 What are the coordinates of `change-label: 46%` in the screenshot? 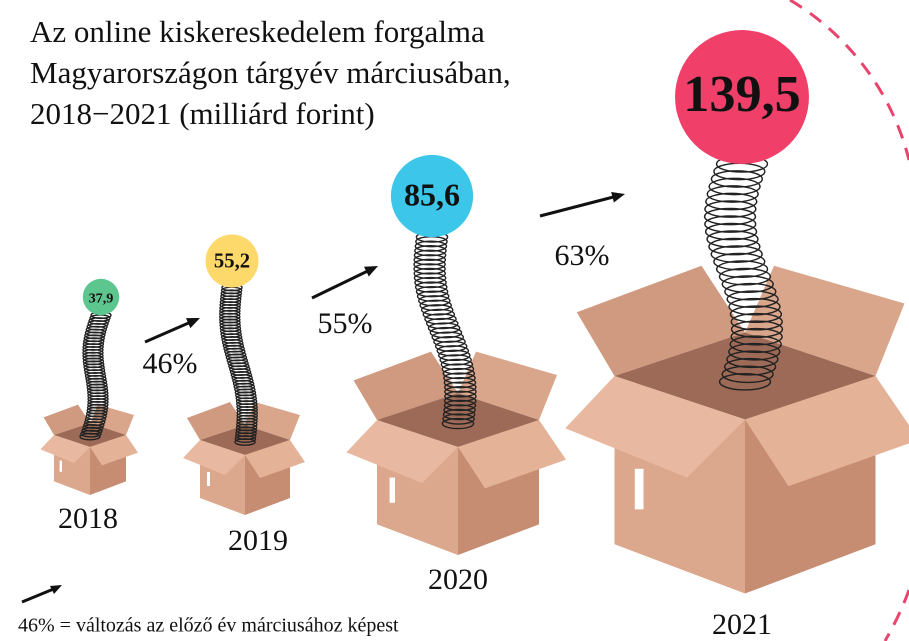 It's located at (170, 363).